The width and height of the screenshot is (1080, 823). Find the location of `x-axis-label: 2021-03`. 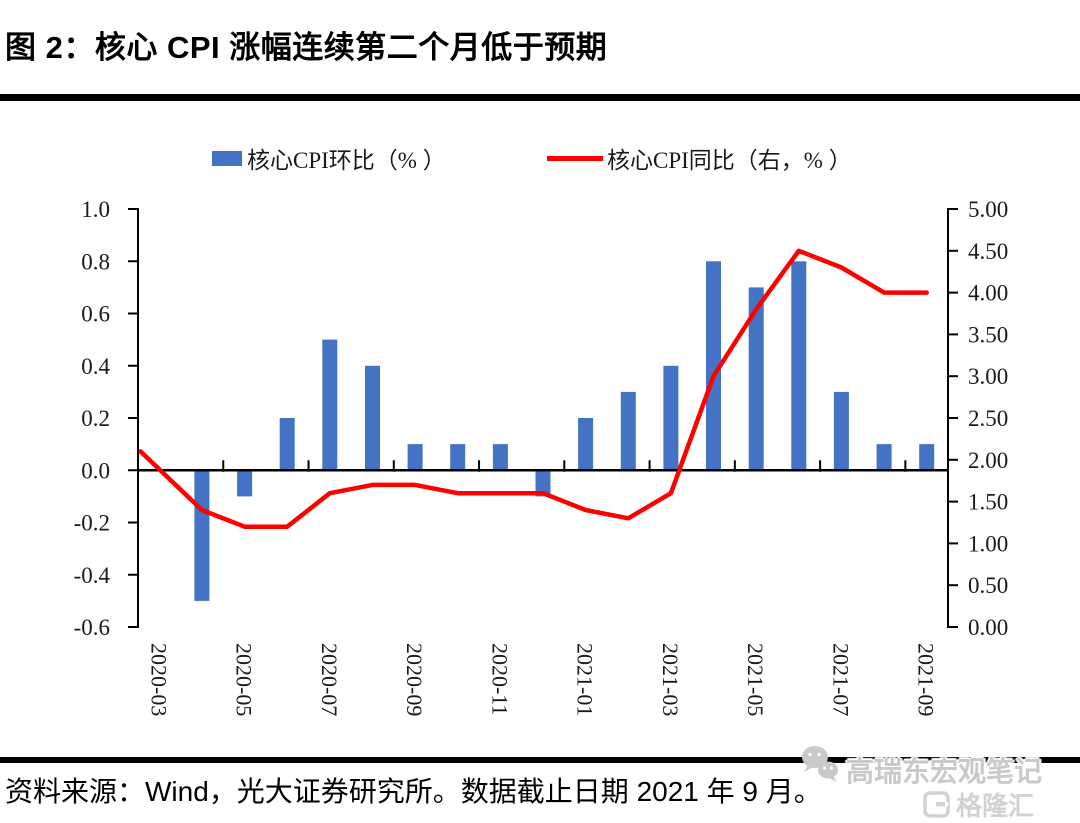

x-axis-label: 2021-03 is located at coordinates (670, 679).